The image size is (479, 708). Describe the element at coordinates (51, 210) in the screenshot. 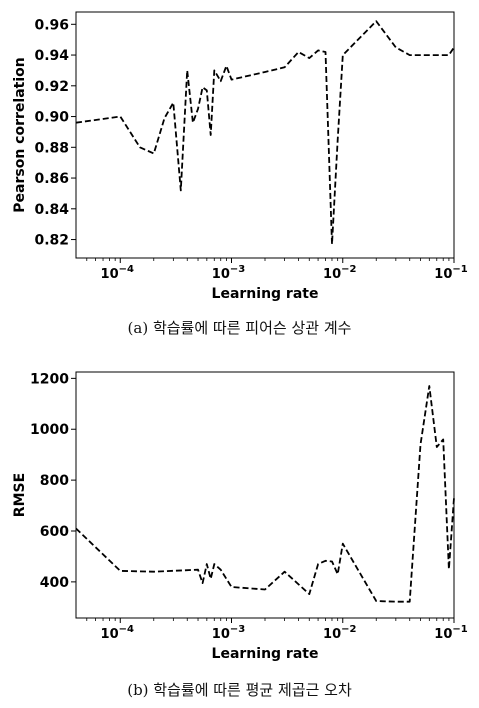

I see `y-tick-label: 0.84` at that location.